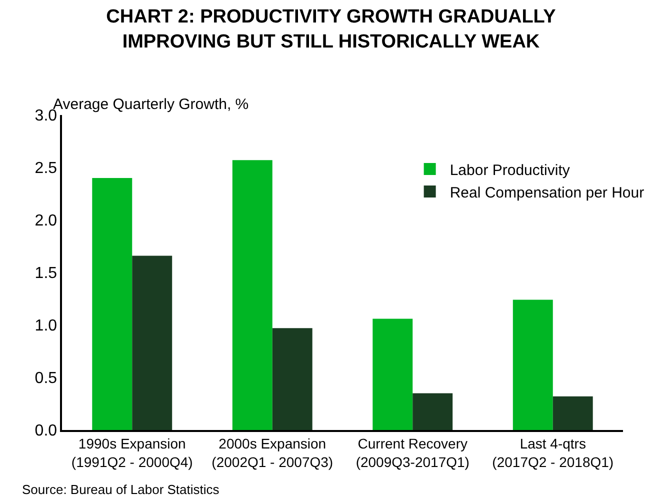 The height and width of the screenshot is (502, 662). What do you see at coordinates (331, 29) in the screenshot?
I see `chart-title: CHART 2: PRODUCTIVITY GROWTH GRADUALLY IMPROVING BUT STILL HISTORICALLY WEAK` at bounding box center [331, 29].